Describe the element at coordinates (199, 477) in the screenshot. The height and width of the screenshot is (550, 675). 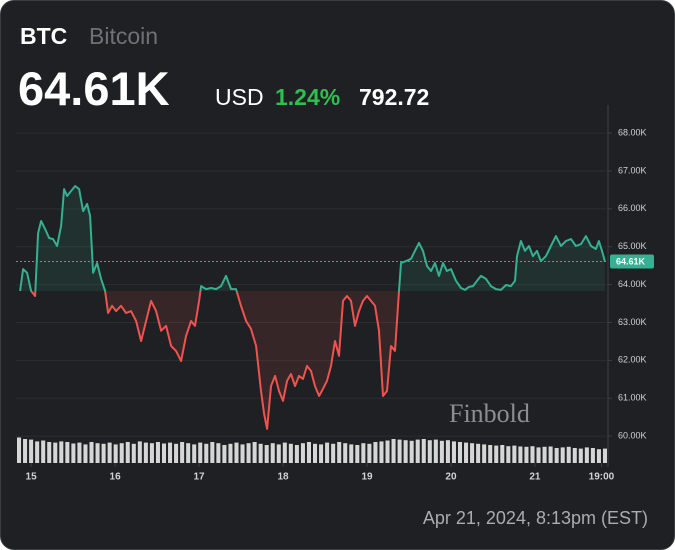
I see `x-tick-label: 17` at that location.